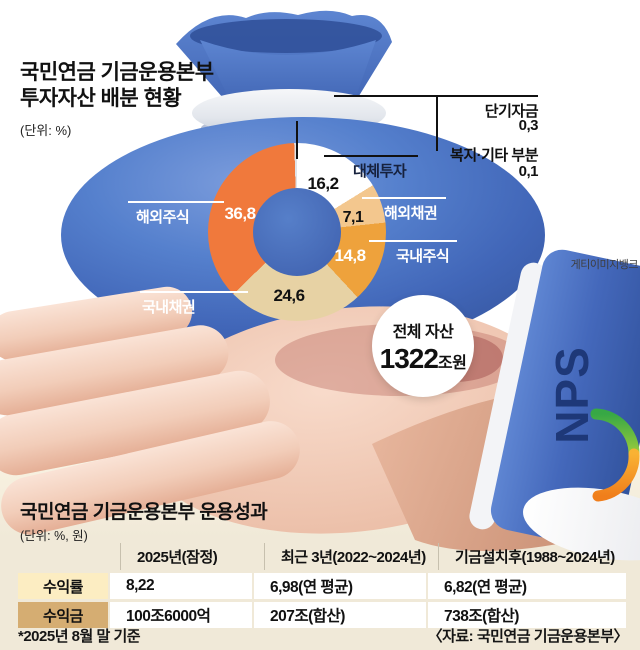 Image resolution: width=640 pixels, height=650 pixels. I want to click on leader-alternative, so click(371, 156).